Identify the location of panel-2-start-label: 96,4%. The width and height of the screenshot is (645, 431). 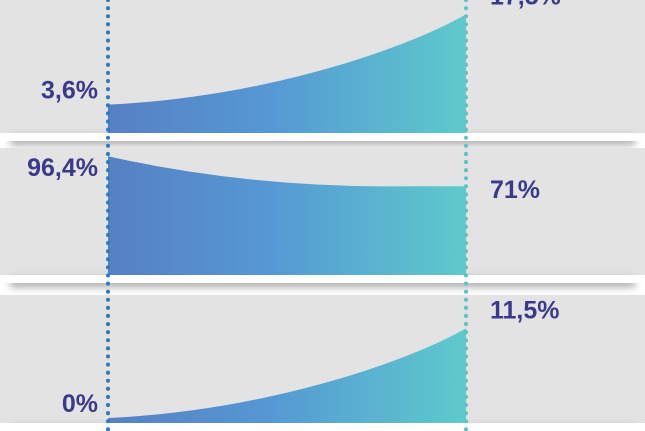
(62, 168).